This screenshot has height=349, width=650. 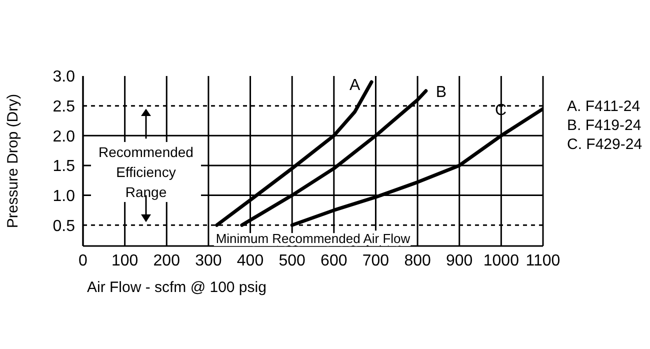 What do you see at coordinates (13, 161) in the screenshot?
I see `y-axis-title: Pressure Drop (Dry)` at bounding box center [13, 161].